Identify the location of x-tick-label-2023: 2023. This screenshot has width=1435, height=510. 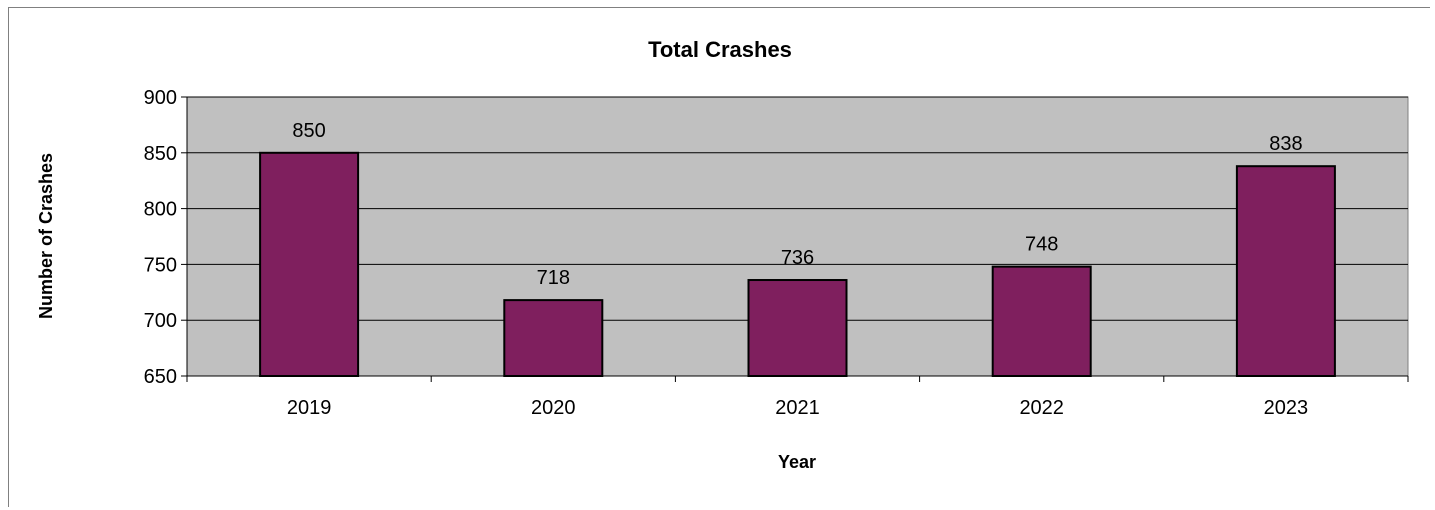
(1286, 408).